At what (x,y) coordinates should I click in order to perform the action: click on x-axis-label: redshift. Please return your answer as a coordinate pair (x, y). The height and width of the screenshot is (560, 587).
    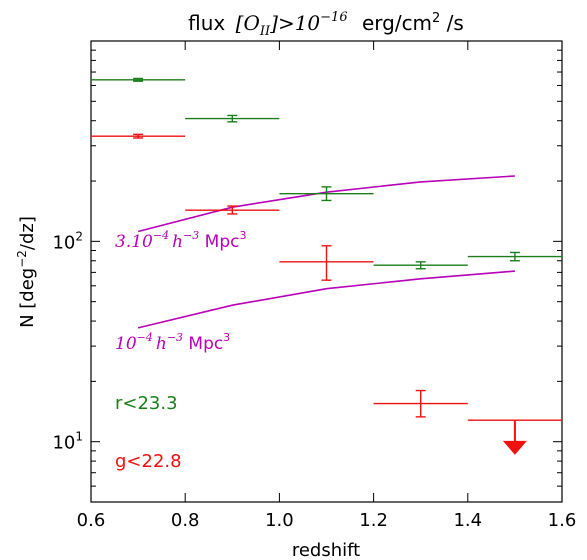
    Looking at the image, I should click on (326, 550).